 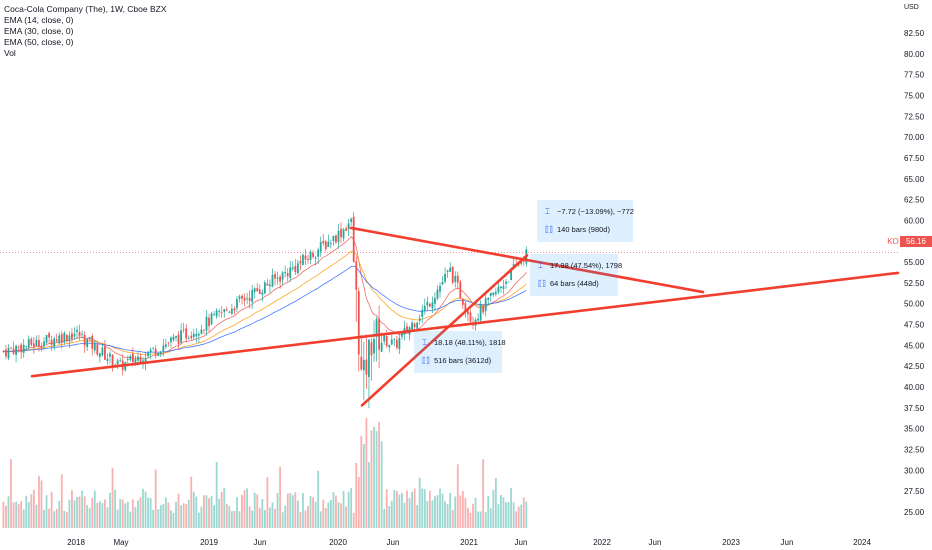 What do you see at coordinates (909, 241) in the screenshot?
I see `last-price-tag: KO 56.16` at bounding box center [909, 241].